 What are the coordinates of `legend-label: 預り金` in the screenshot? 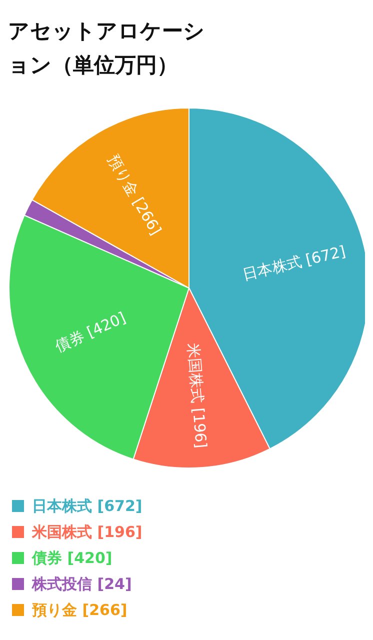 It's located at (54, 610).